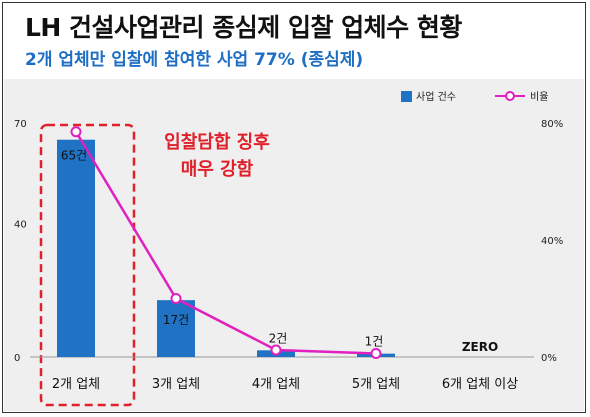 The image size is (590, 417). Describe the element at coordinates (20, 124) in the screenshot. I see `left-axis-tick: 70` at that location.